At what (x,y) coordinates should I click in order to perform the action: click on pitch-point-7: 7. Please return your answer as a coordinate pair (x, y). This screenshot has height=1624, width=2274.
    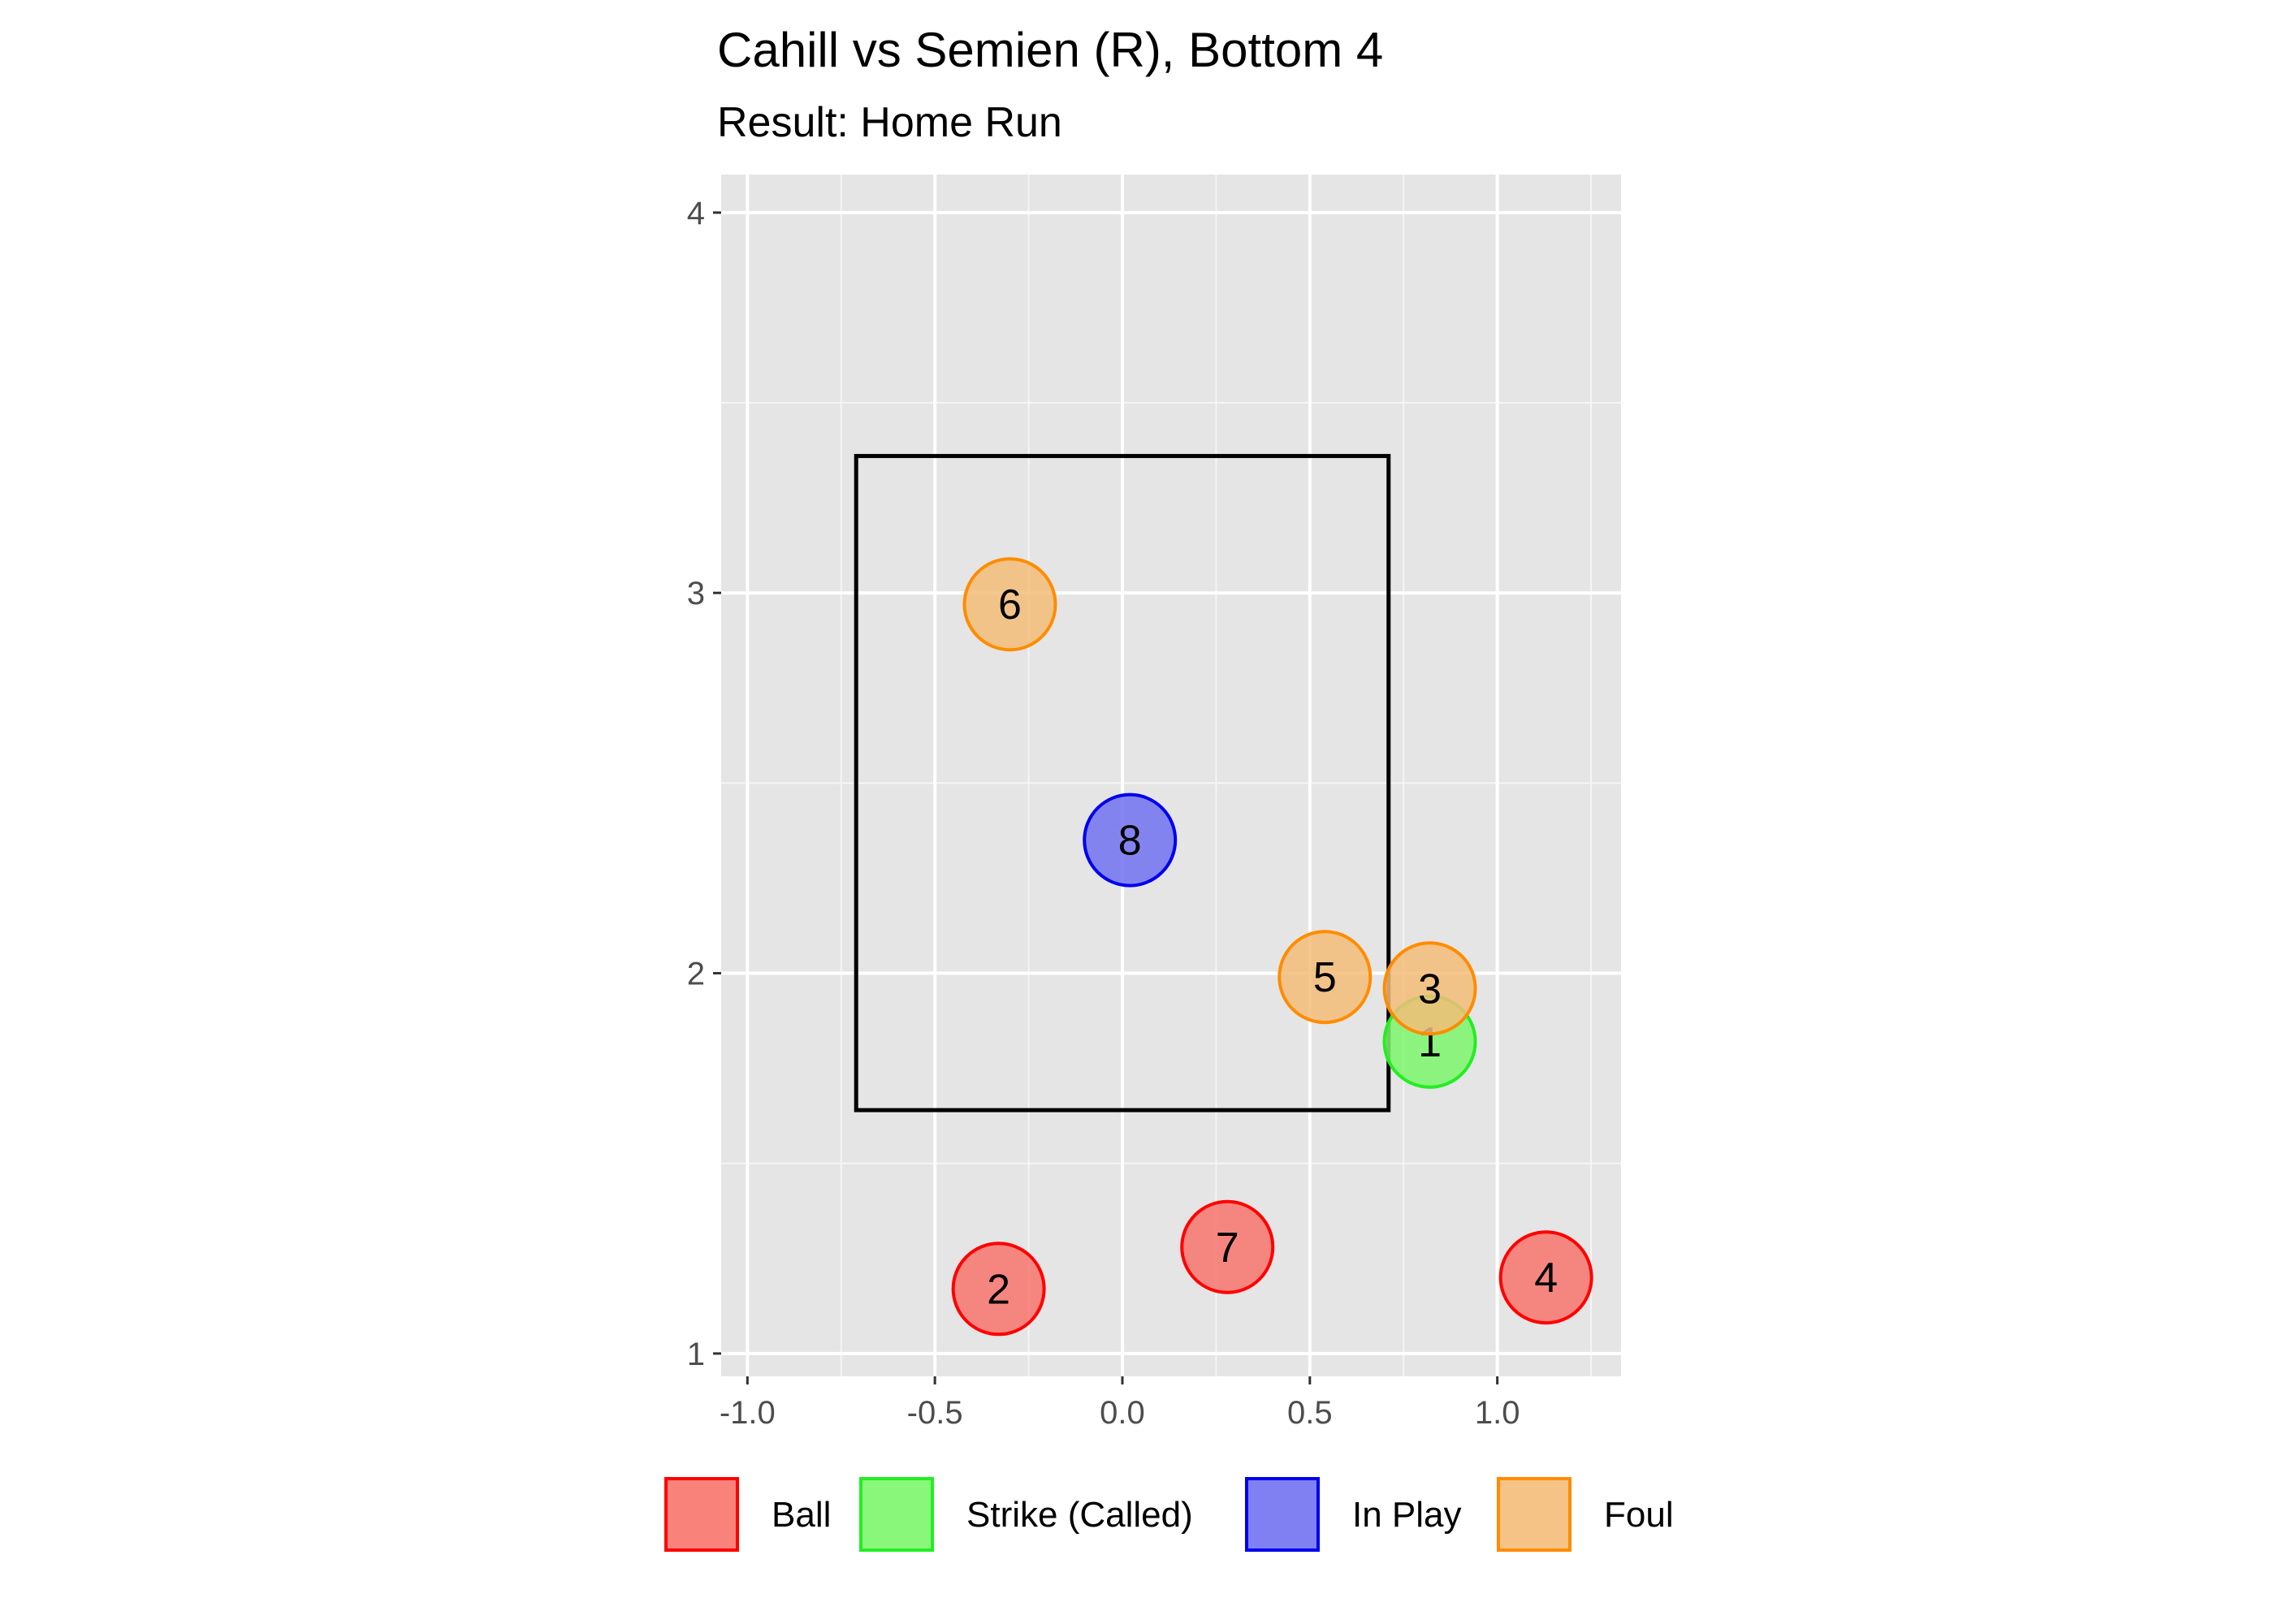
    Looking at the image, I should click on (1228, 1247).